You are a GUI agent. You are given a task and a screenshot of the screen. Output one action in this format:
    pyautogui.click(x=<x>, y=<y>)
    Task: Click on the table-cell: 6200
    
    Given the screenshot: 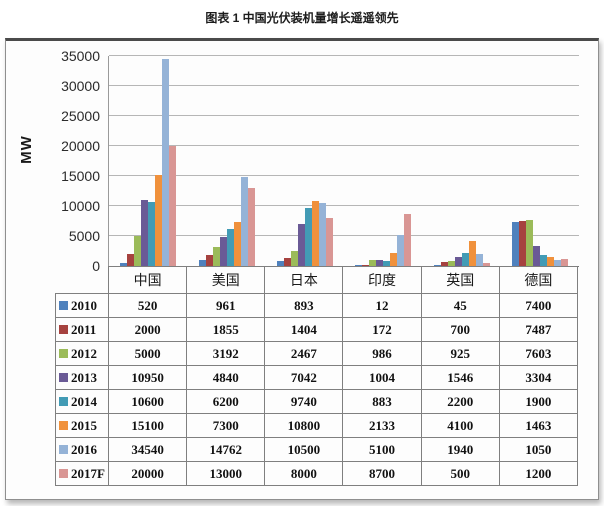 What is the action you would take?
    pyautogui.click(x=226, y=401)
    